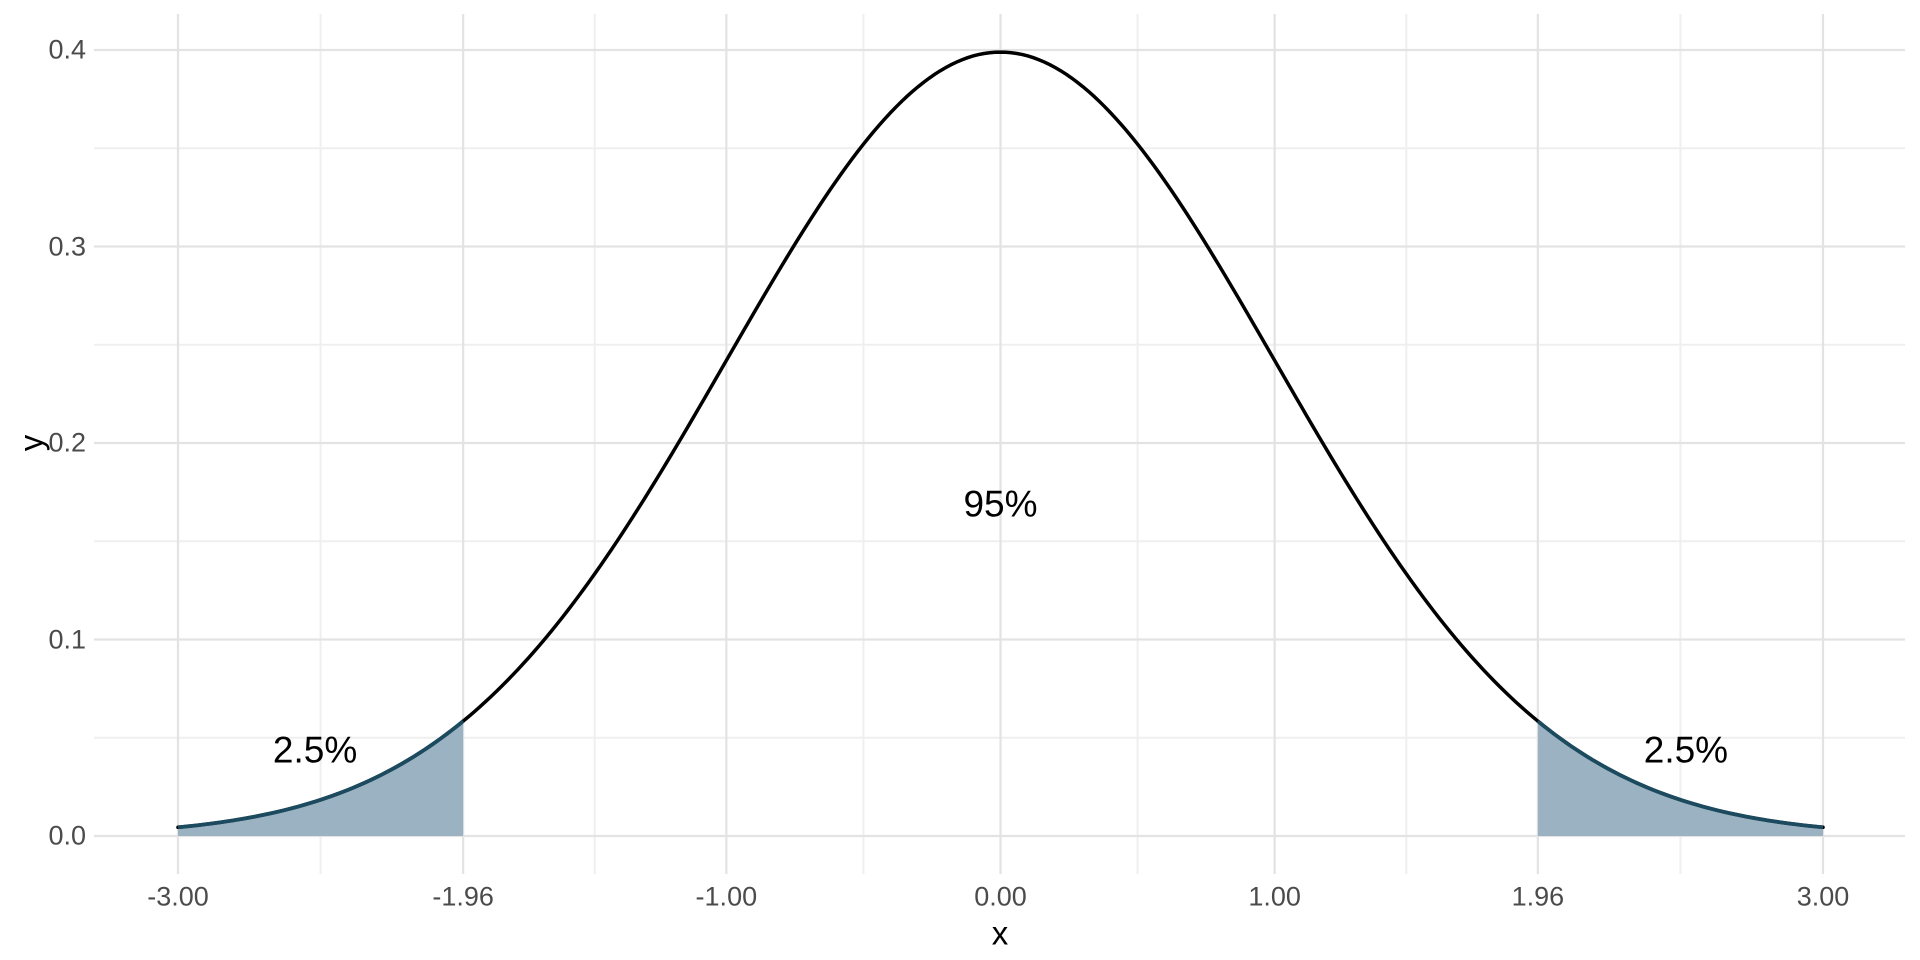  I want to click on x-axis-tick-label: 1.96, so click(1538, 896).